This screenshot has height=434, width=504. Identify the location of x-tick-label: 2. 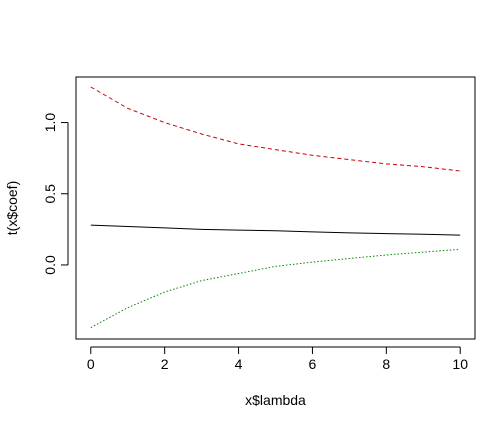
(165, 364).